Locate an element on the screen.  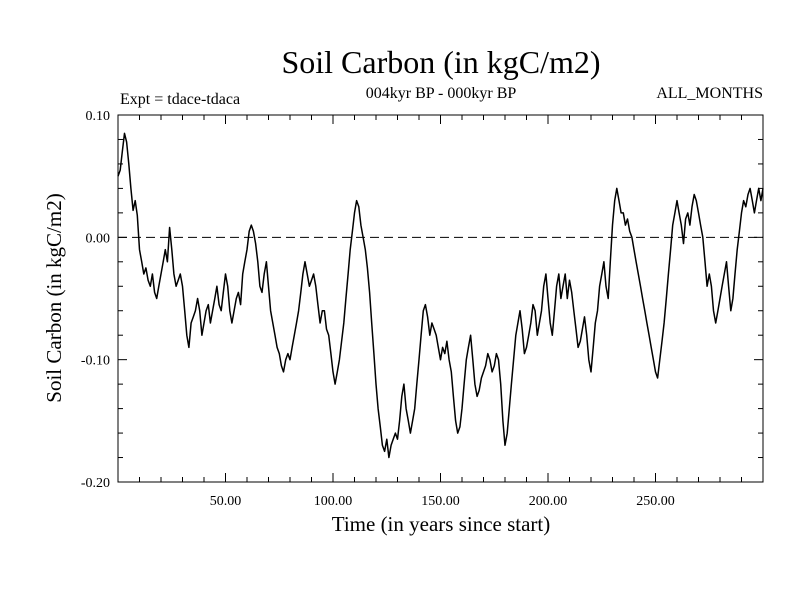
season-label: ALL_MONTHS is located at coordinates (709, 93).